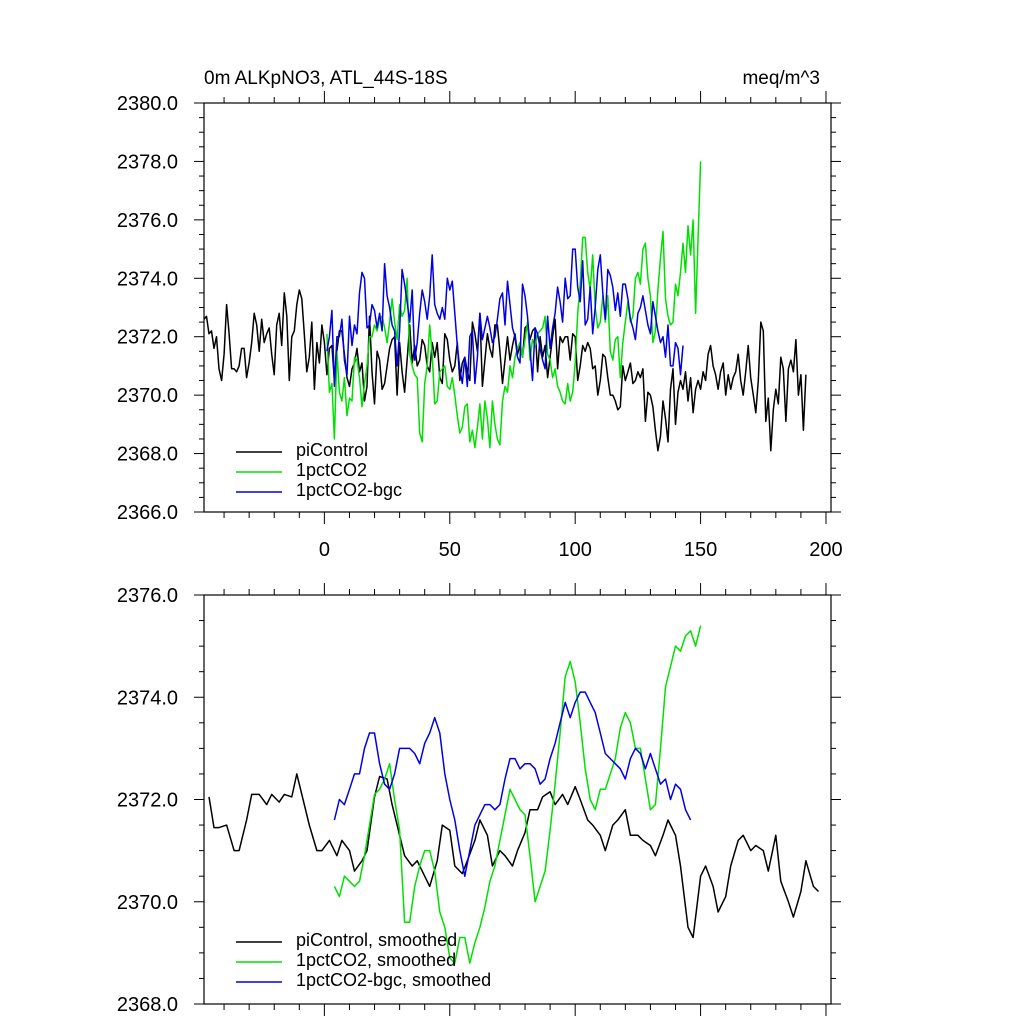 This screenshot has height=1024, width=1024. Describe the element at coordinates (376, 940) in the screenshot. I see `legend-label: piControl, smoothed` at that location.